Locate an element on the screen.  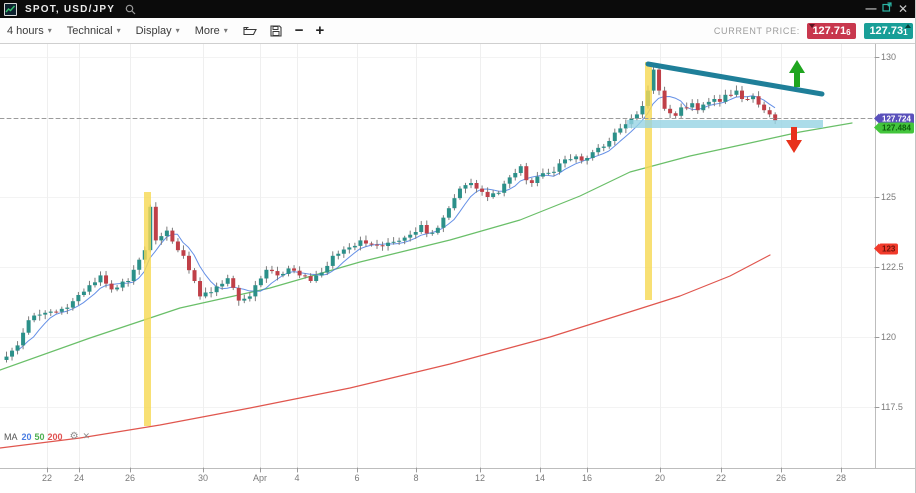
price-axis-badge: 127.724 is located at coordinates (894, 119).